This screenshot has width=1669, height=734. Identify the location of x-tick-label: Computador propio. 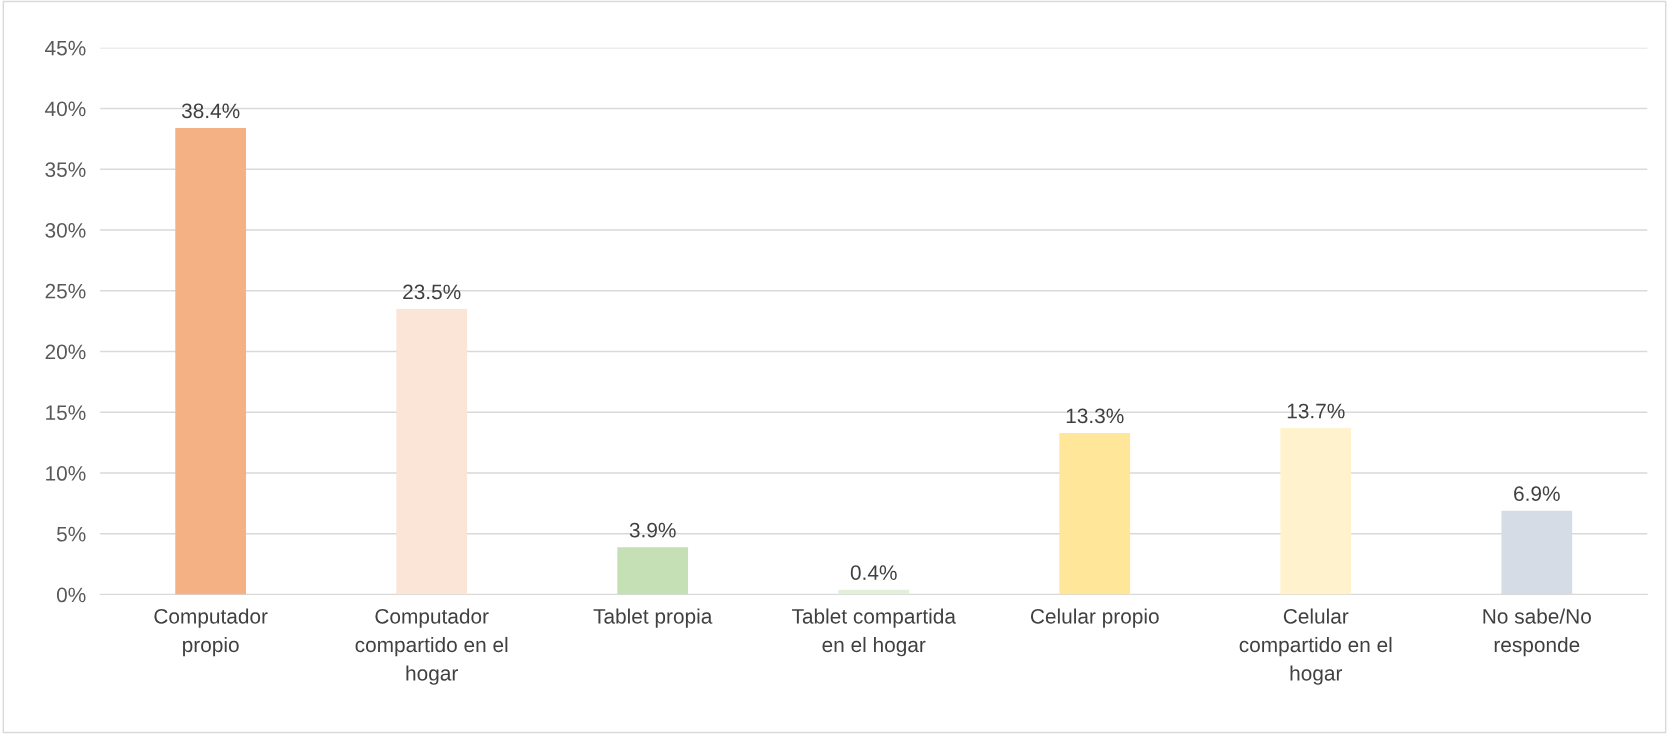
(211, 632).